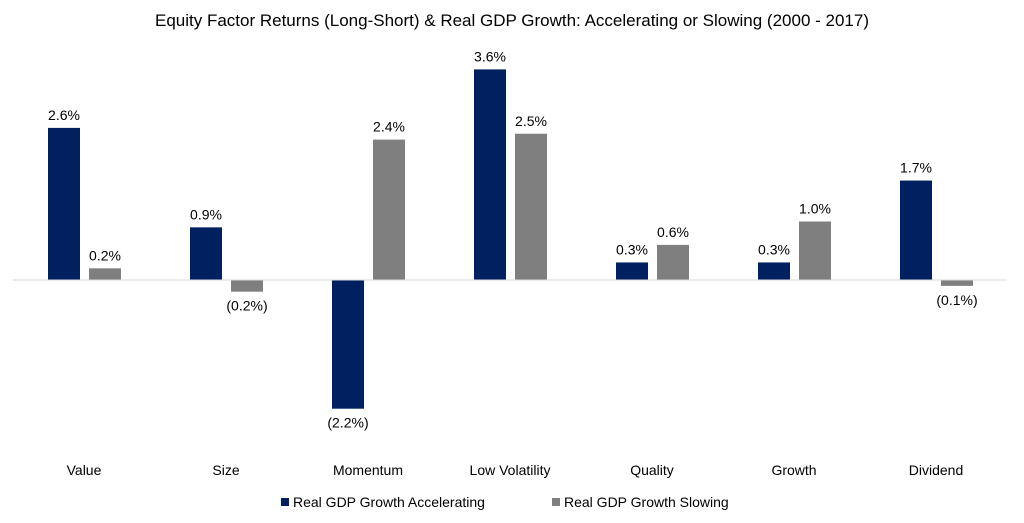 The height and width of the screenshot is (523, 1024). What do you see at coordinates (774, 271) in the screenshot?
I see `bar-accelerating-growth` at bounding box center [774, 271].